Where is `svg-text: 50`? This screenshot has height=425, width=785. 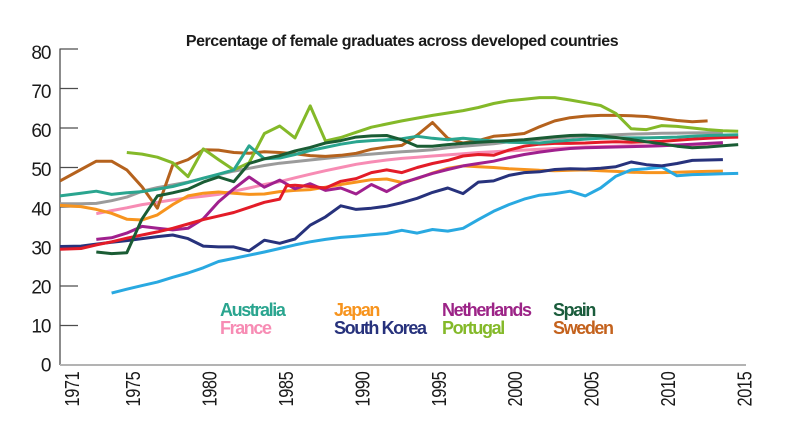
svg-text: 50 is located at coordinates (41, 170).